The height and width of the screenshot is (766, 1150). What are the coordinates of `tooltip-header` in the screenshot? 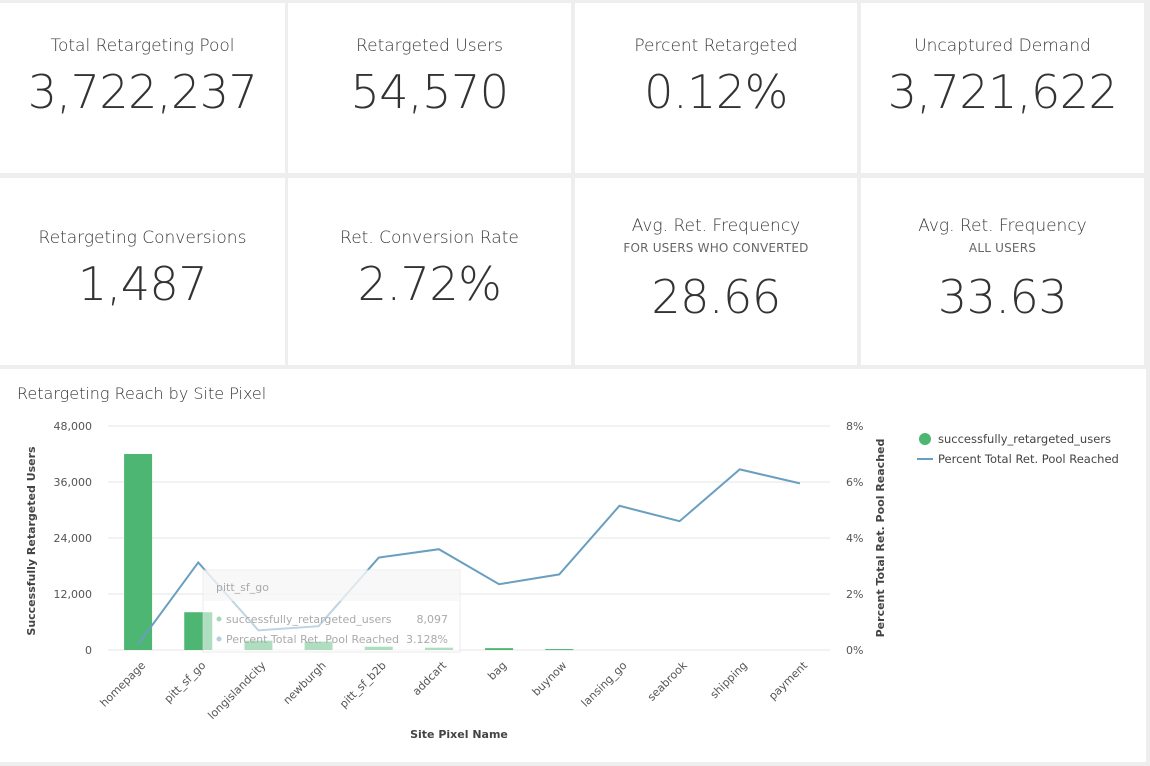 It's located at (331, 586).